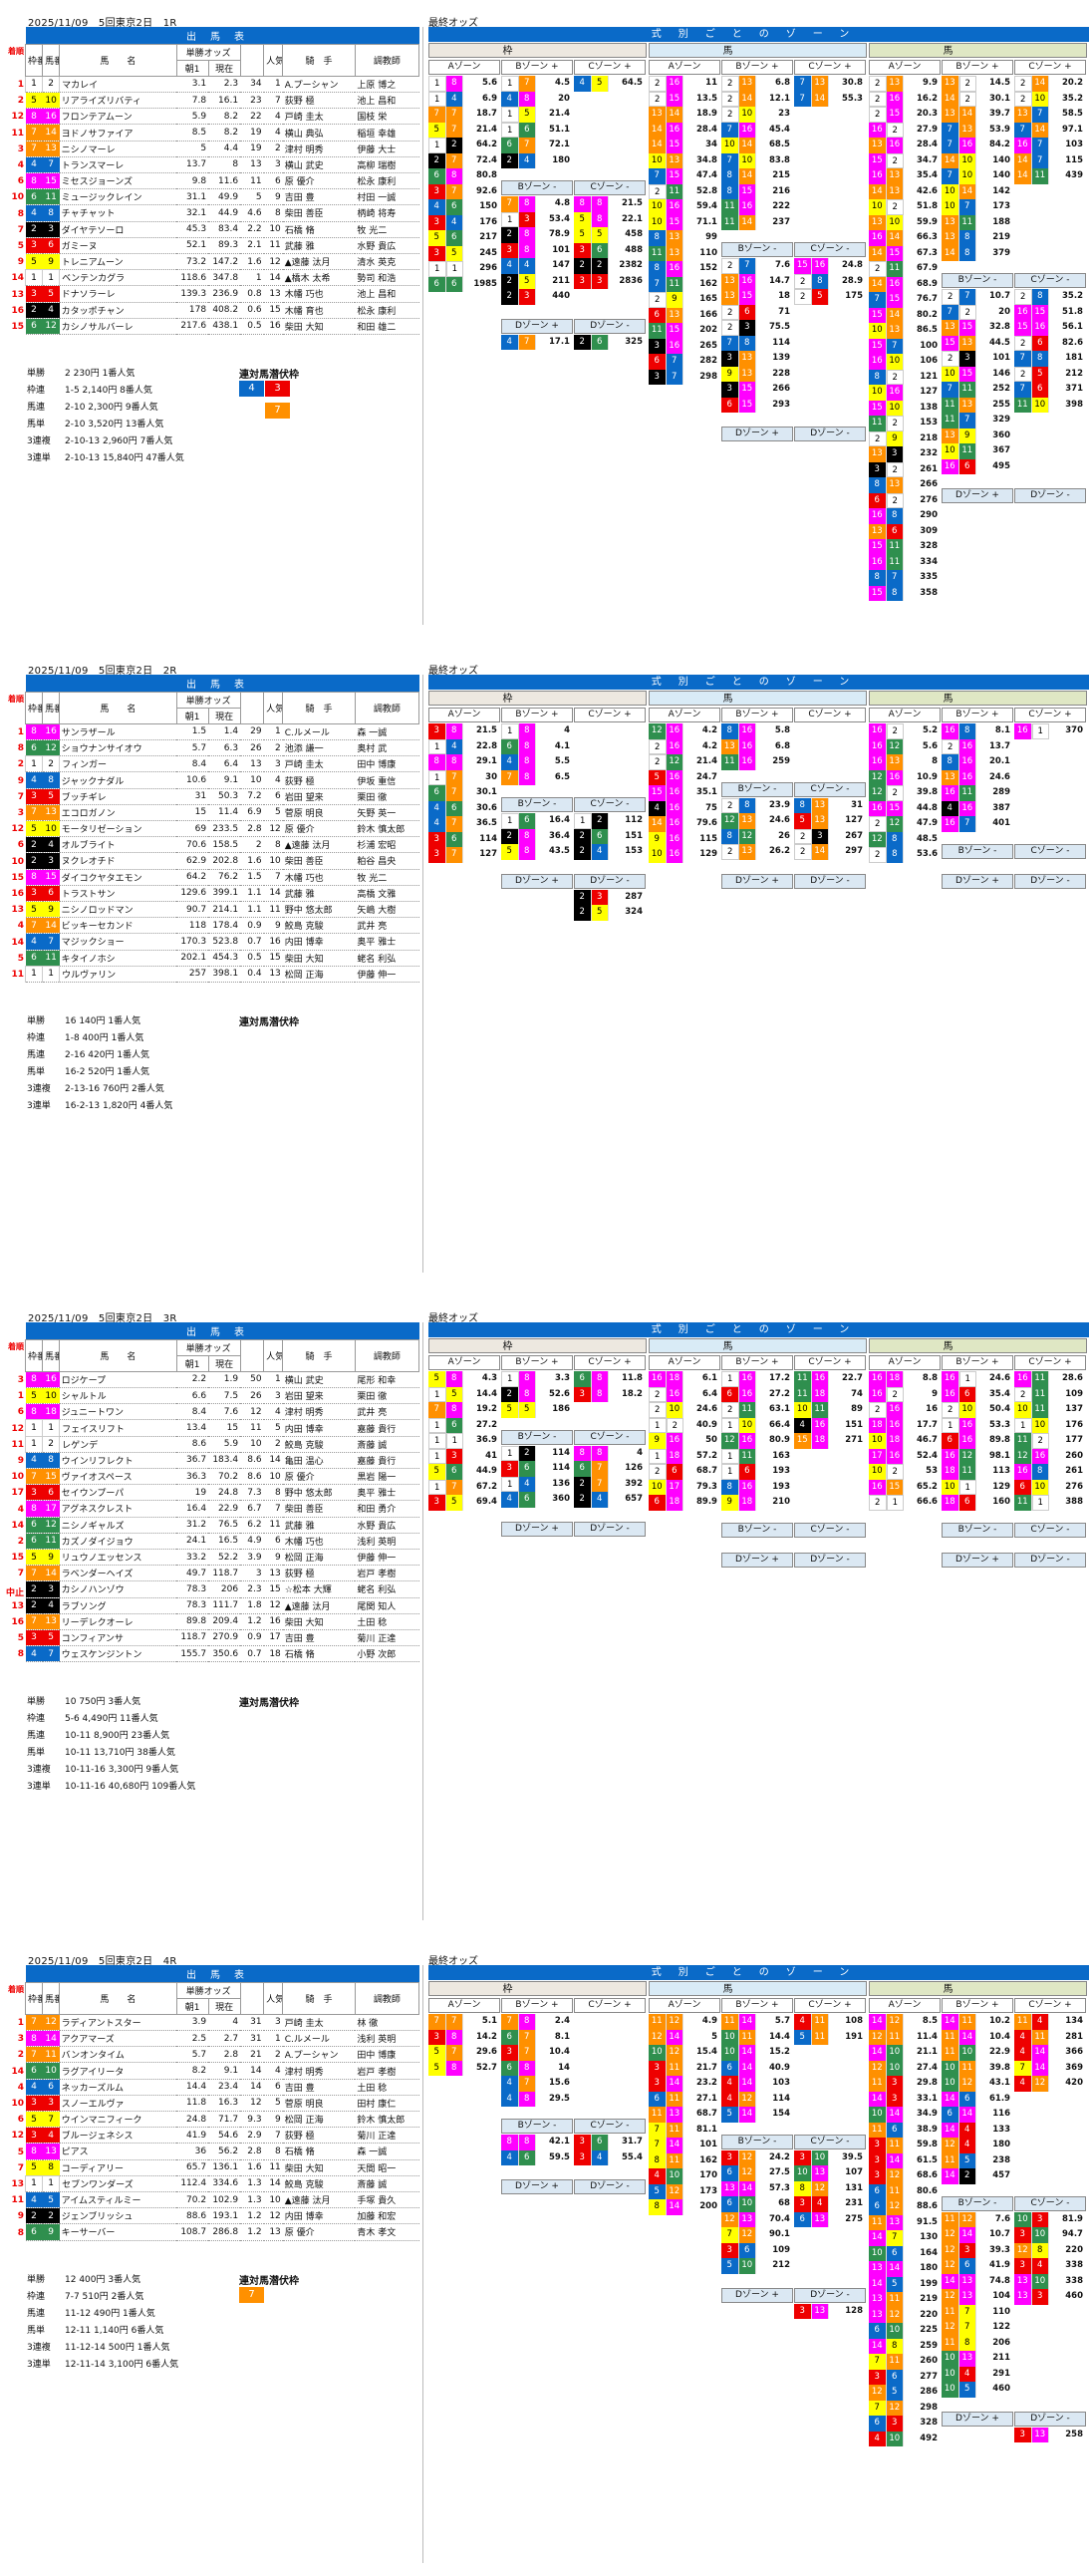  What do you see at coordinates (684, 191) in the screenshot?
I see `odds-row: 2 11 52.8` at bounding box center [684, 191].